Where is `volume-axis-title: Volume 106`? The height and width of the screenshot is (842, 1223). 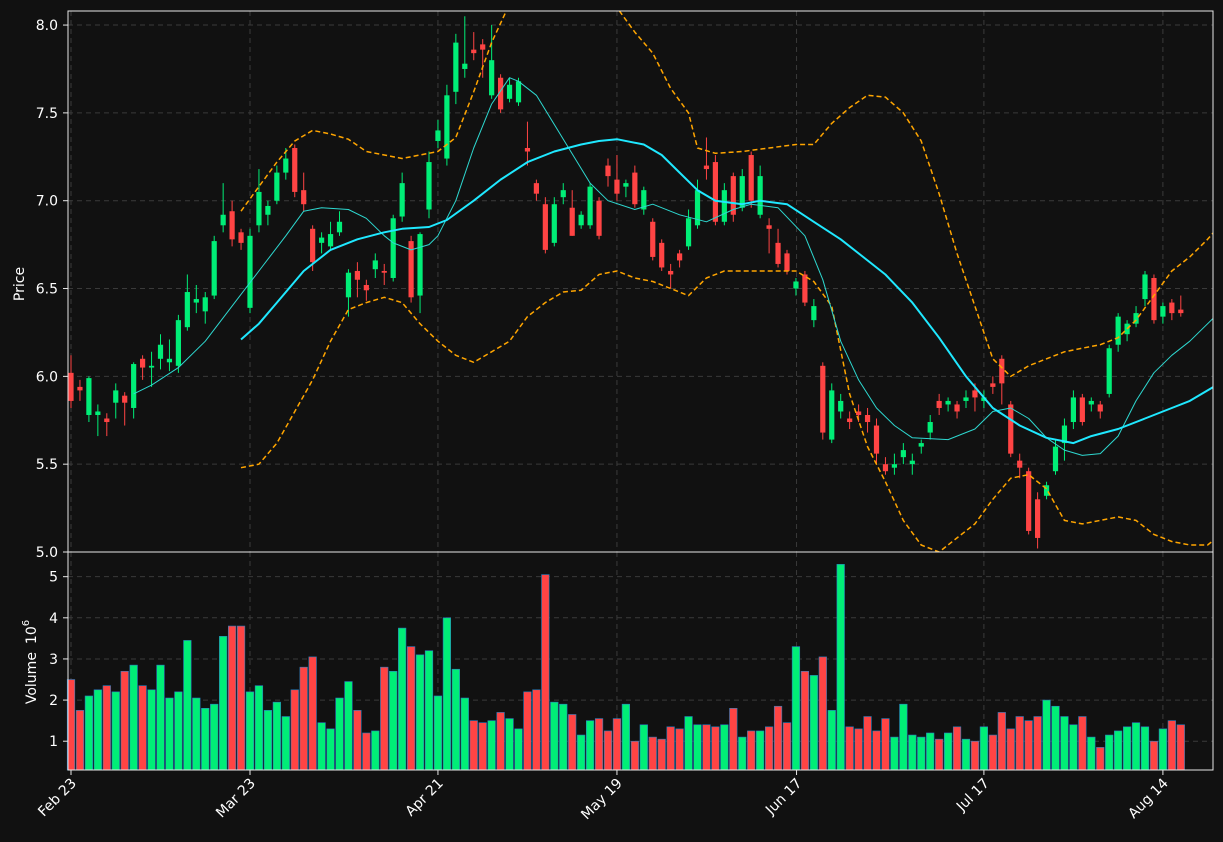 volume-axis-title: Volume 106 is located at coordinates (30, 662).